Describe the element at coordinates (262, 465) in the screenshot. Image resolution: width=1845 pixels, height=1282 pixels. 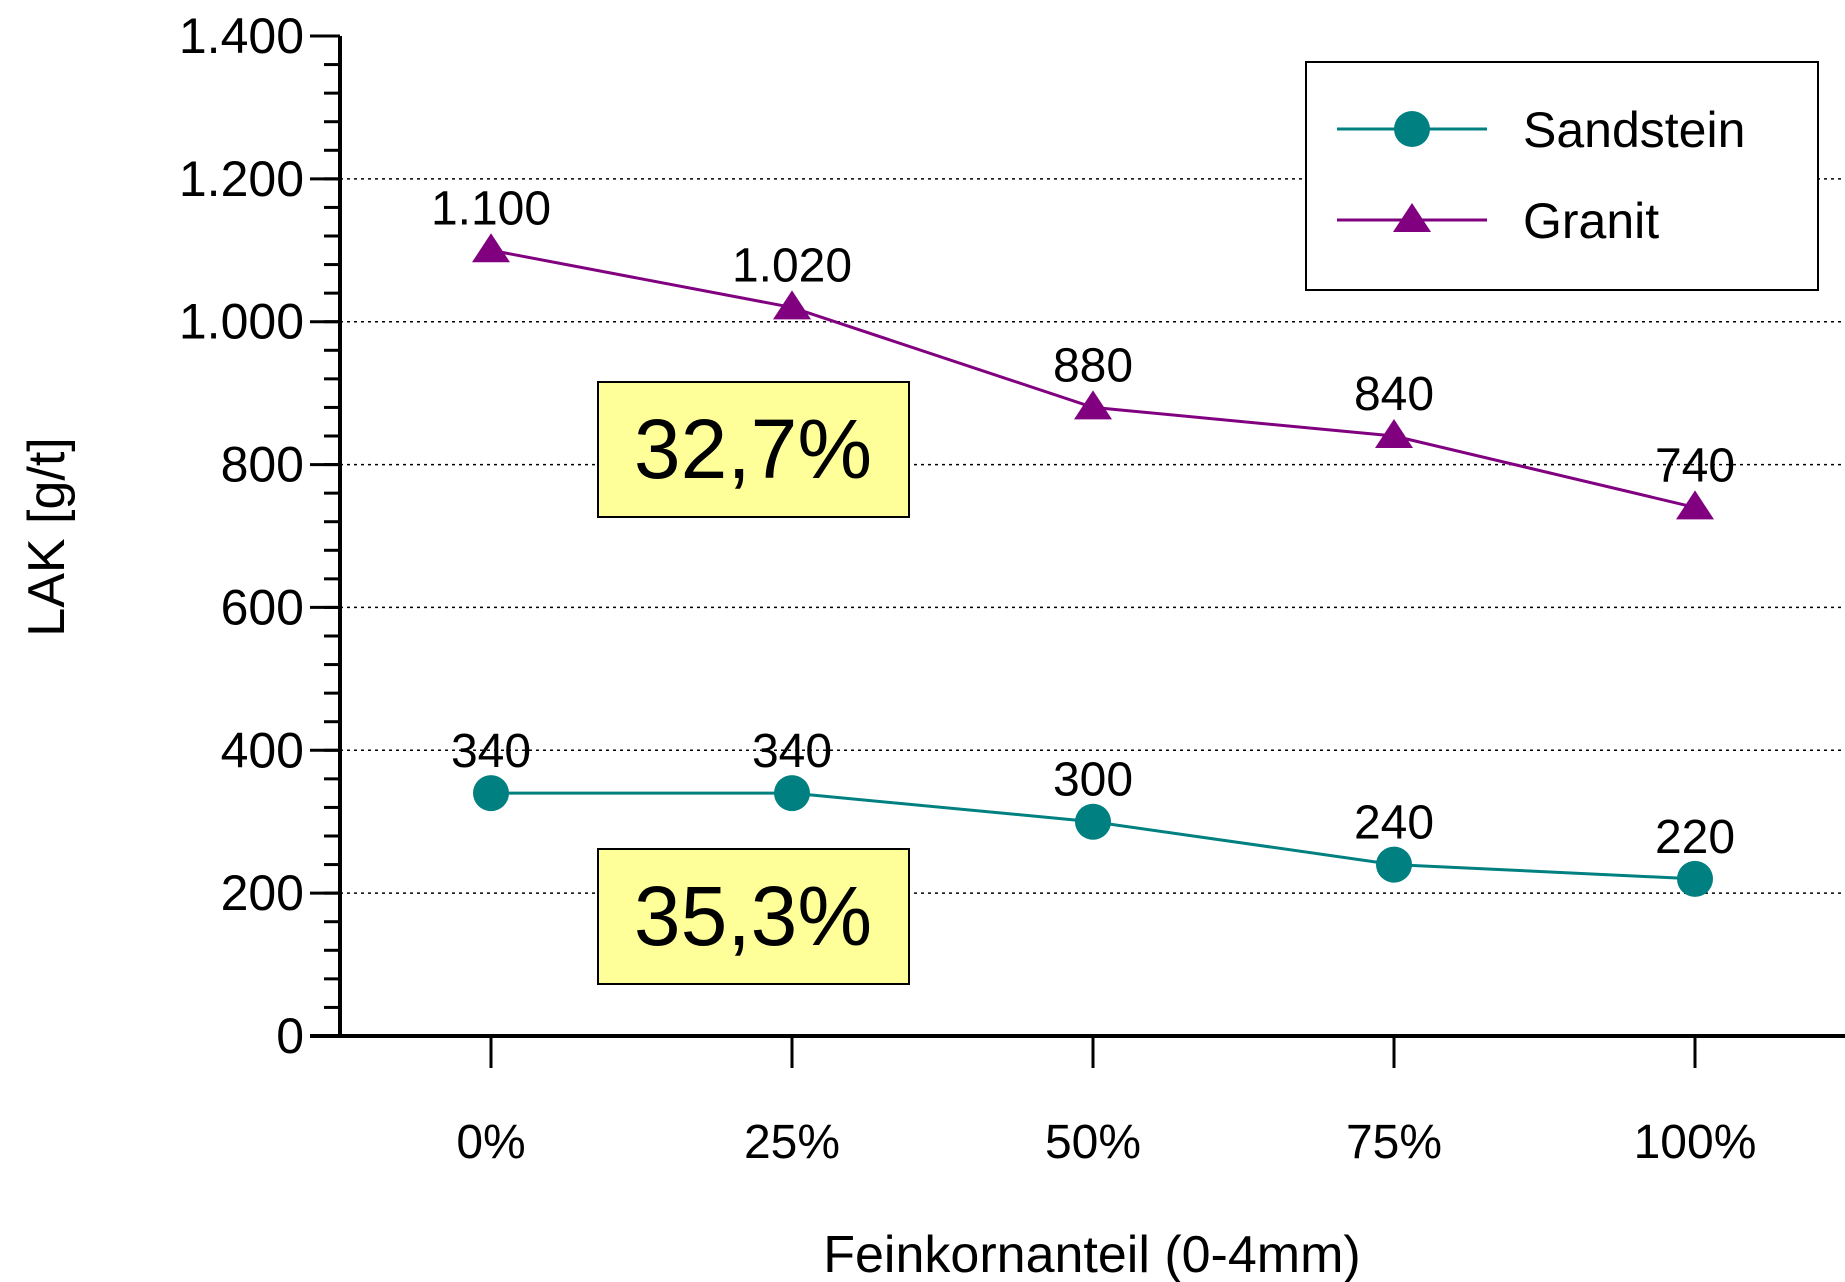
I see `y-tick-label: 800` at that location.